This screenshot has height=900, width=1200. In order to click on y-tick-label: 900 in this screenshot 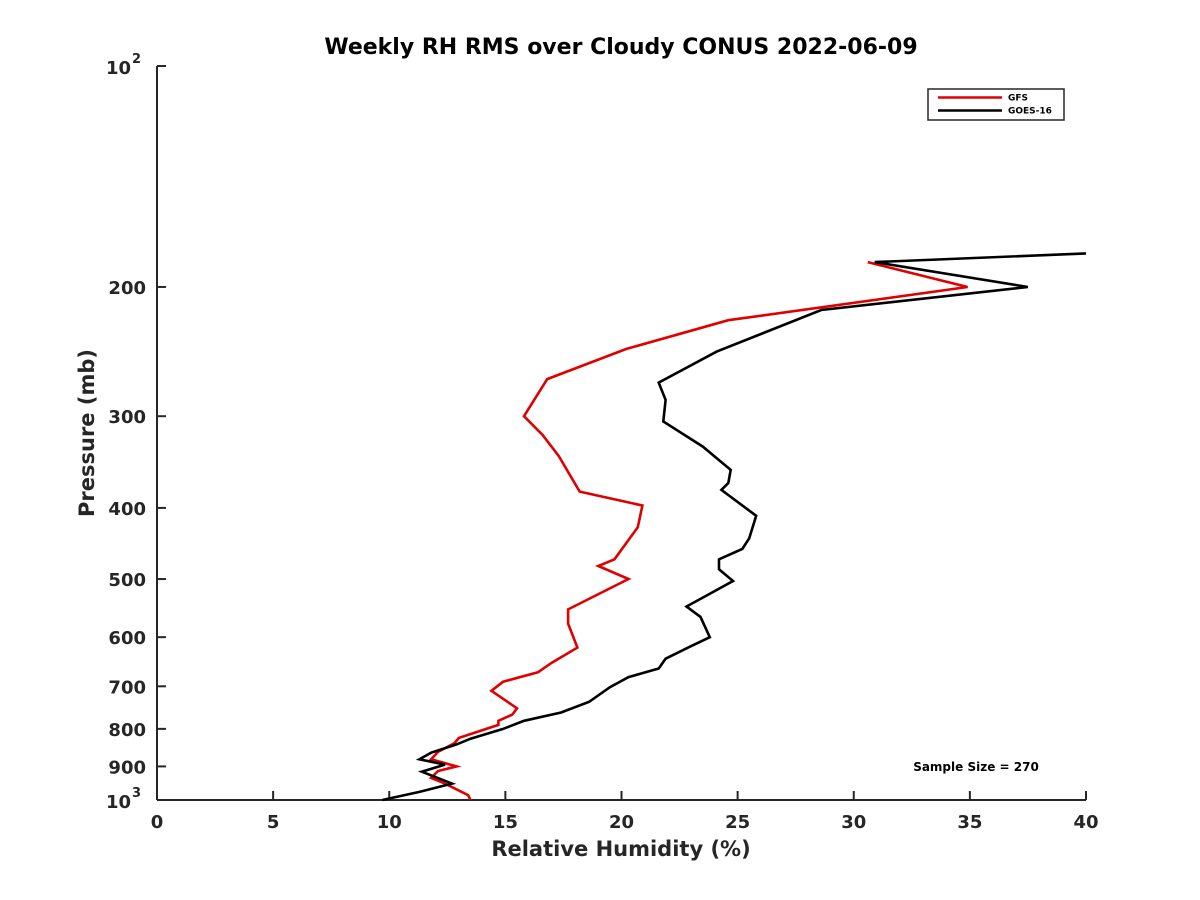, I will do `click(127, 767)`.